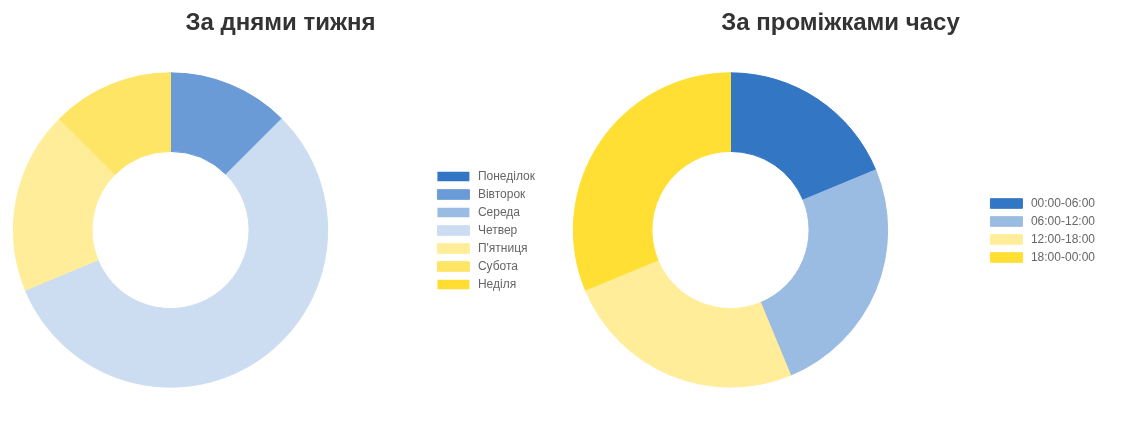 This screenshot has height=433, width=1135. What do you see at coordinates (501, 193) in the screenshot?
I see `legend-label: Вівторок` at bounding box center [501, 193].